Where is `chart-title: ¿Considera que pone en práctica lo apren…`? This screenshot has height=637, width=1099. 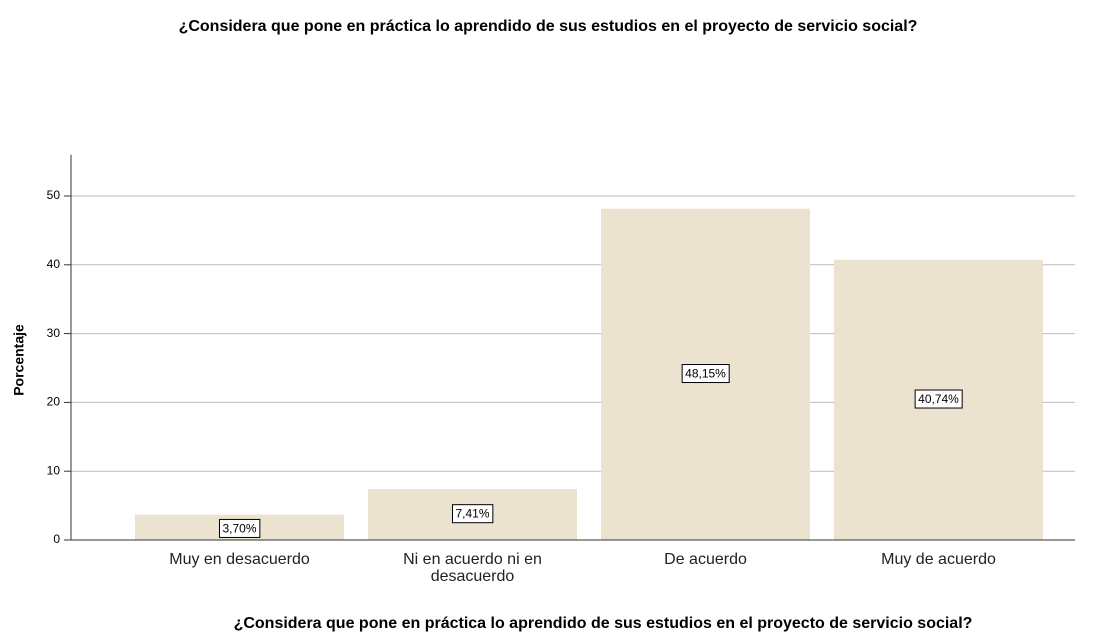
chart-title: ¿Considera que pone en práctica lo apren… is located at coordinates (548, 26).